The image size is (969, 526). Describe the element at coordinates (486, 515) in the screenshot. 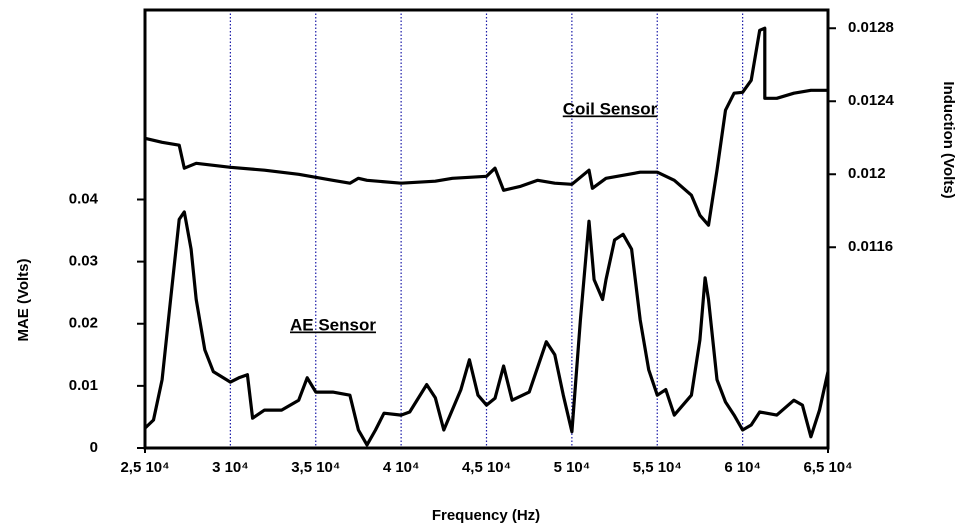

I see `x-axis-label: Frequency (Hz)` at that location.